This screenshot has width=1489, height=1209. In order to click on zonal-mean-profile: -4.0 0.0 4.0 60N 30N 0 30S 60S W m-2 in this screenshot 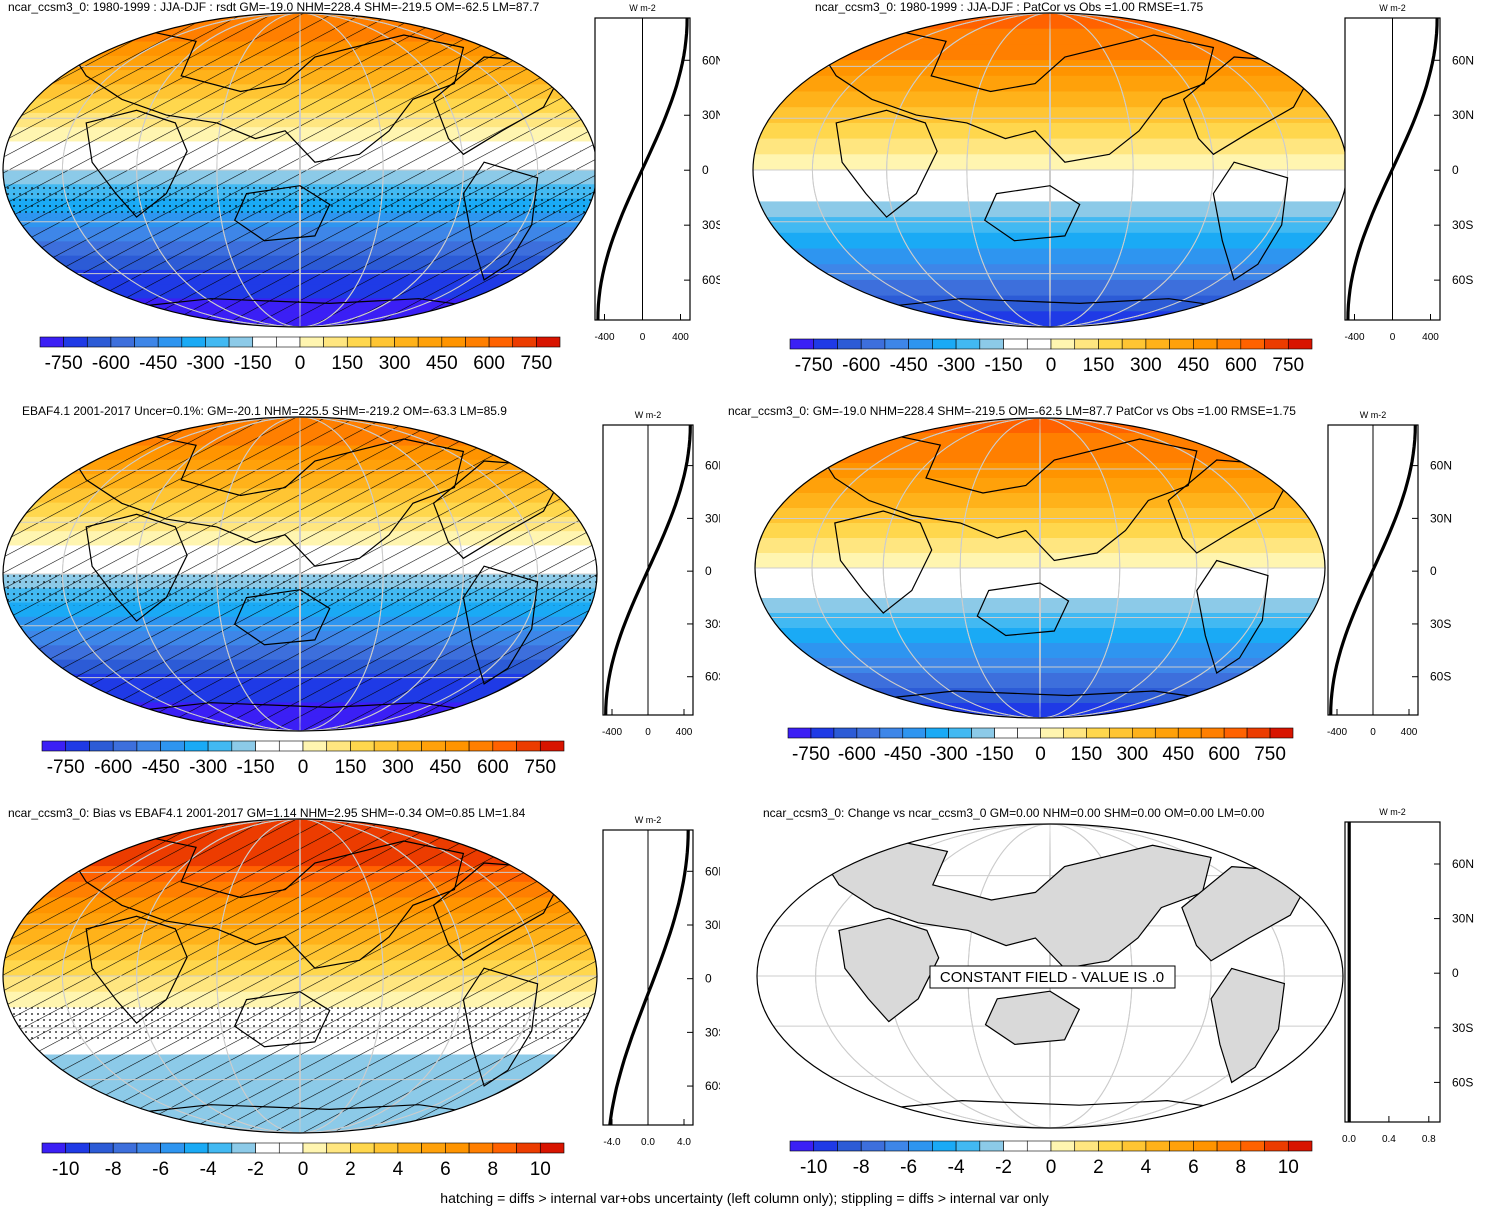, I will do `click(661, 981)`.